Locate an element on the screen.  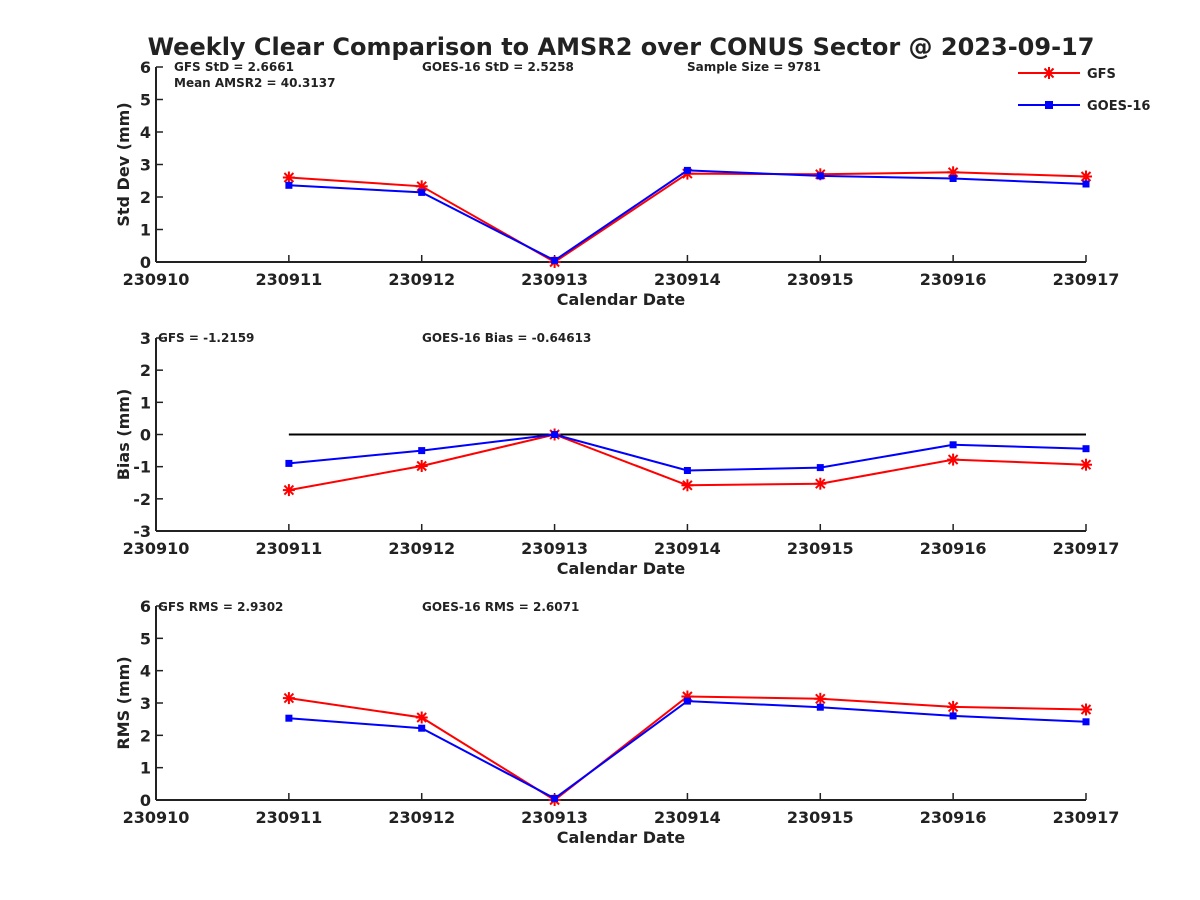
bias-x-tick-label: 230916 is located at coordinates (953, 548).